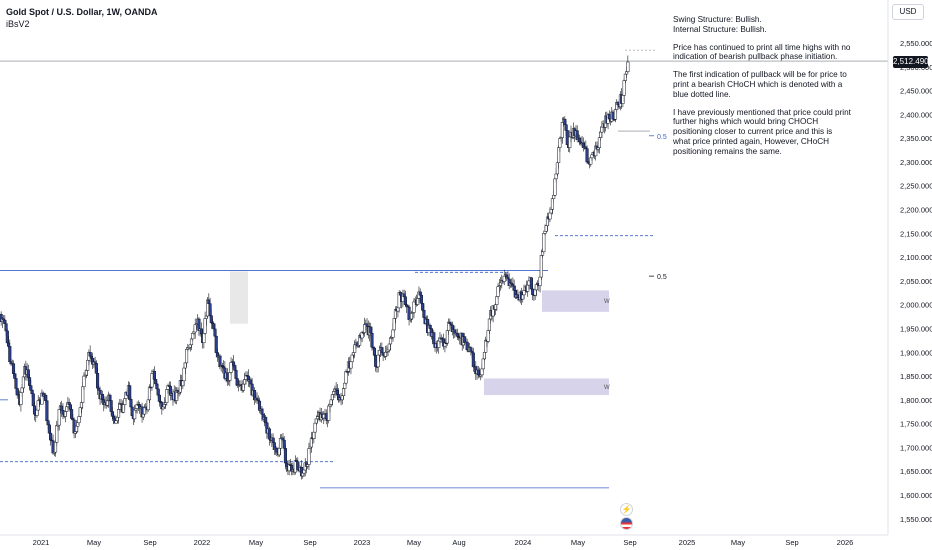  I want to click on x-tick-label: 2024, so click(523, 542).